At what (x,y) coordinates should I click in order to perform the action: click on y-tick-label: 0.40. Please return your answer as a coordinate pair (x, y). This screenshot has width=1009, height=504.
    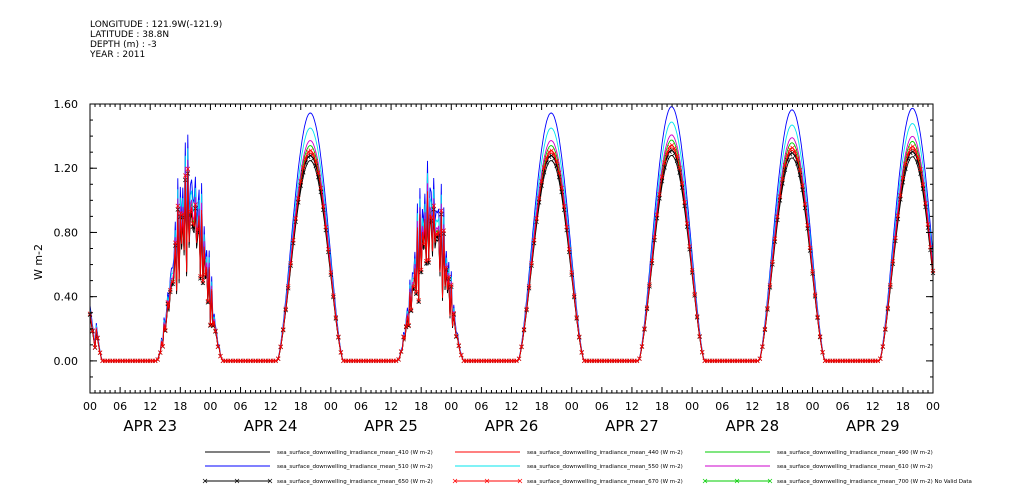
    Looking at the image, I should click on (66, 297).